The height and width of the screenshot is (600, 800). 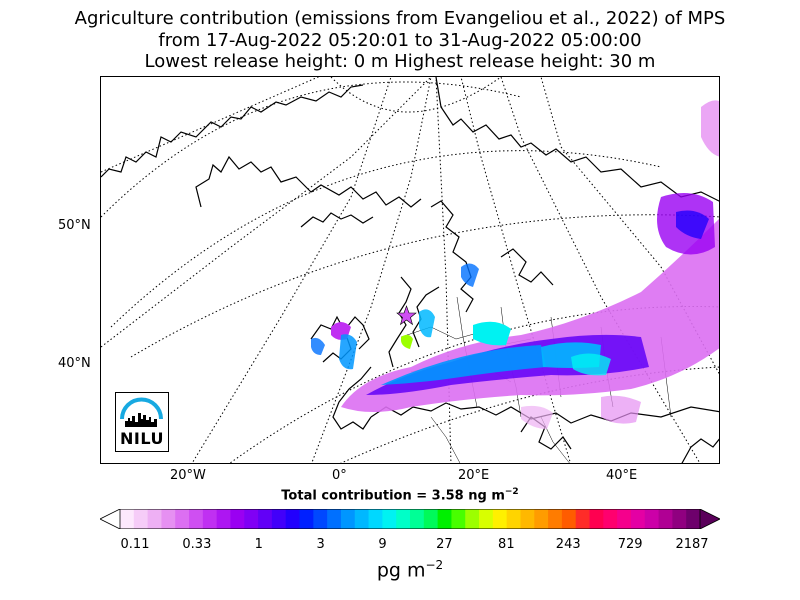 I want to click on lon-label-20w: 20°W, so click(x=188, y=475).